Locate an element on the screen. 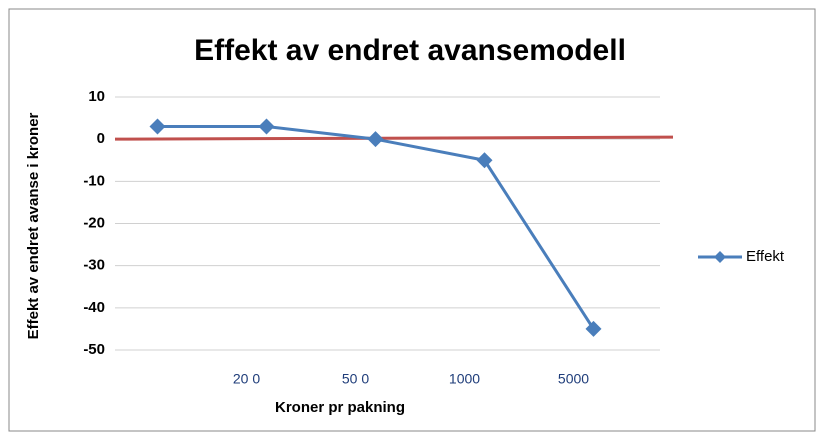 Image resolution: width=820 pixels, height=435 pixels. y-axis-label: Effekt av endret avanse i kroner is located at coordinates (33, 225).